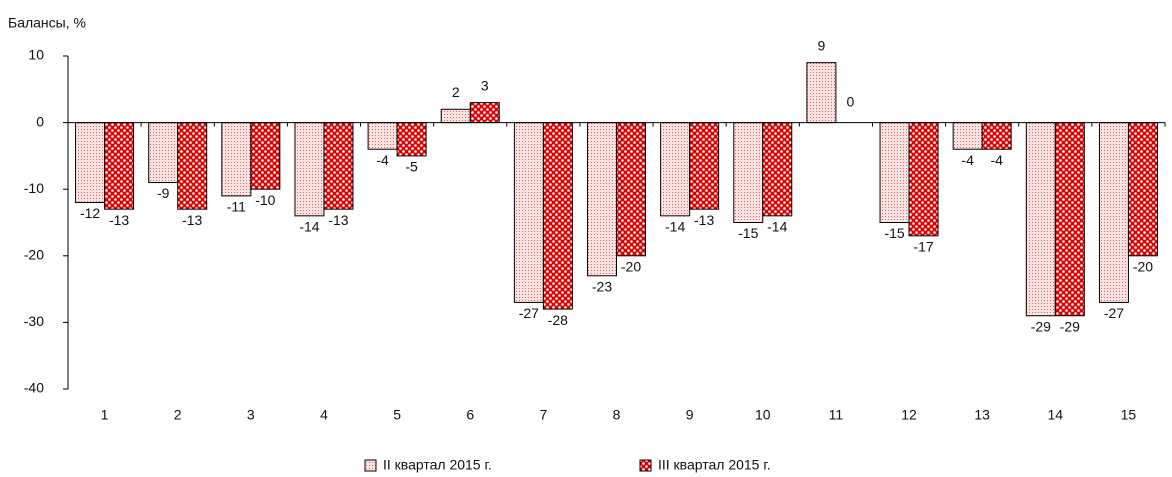 The height and width of the screenshot is (477, 1172). Describe the element at coordinates (456, 92) in the screenshot. I see `value-label: 2` at that location.